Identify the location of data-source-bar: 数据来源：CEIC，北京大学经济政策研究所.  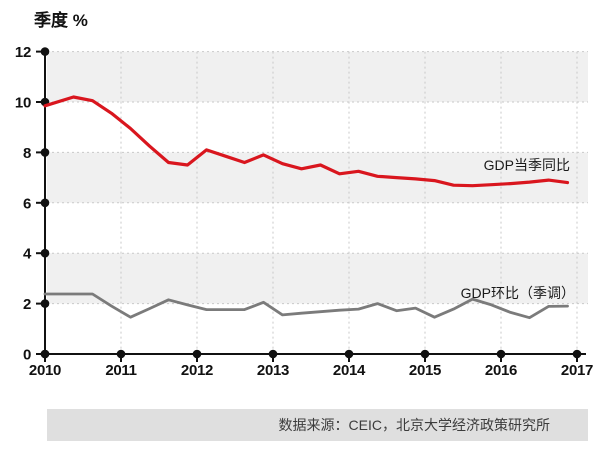
(317, 425).